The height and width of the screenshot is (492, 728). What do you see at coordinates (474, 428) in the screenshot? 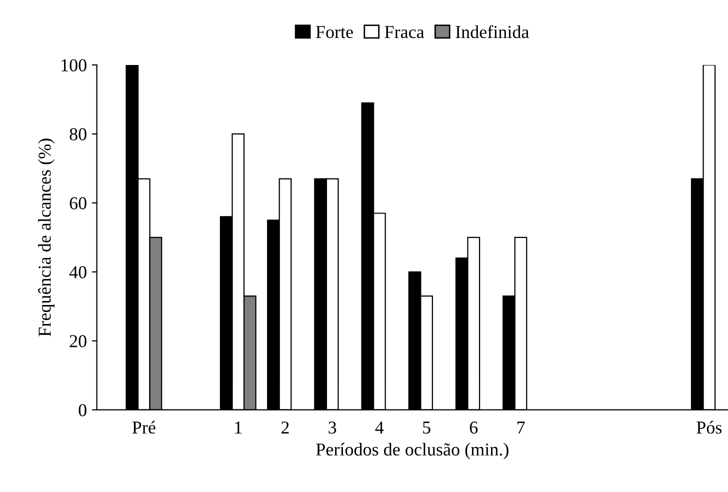
I see `x-tick-label: 6` at bounding box center [474, 428].